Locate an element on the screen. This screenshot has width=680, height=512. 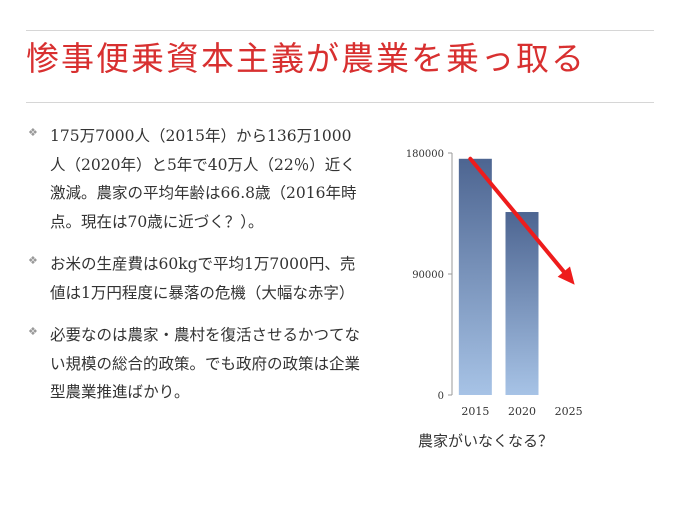
y-tick-label: 0 is located at coordinates (441, 396).